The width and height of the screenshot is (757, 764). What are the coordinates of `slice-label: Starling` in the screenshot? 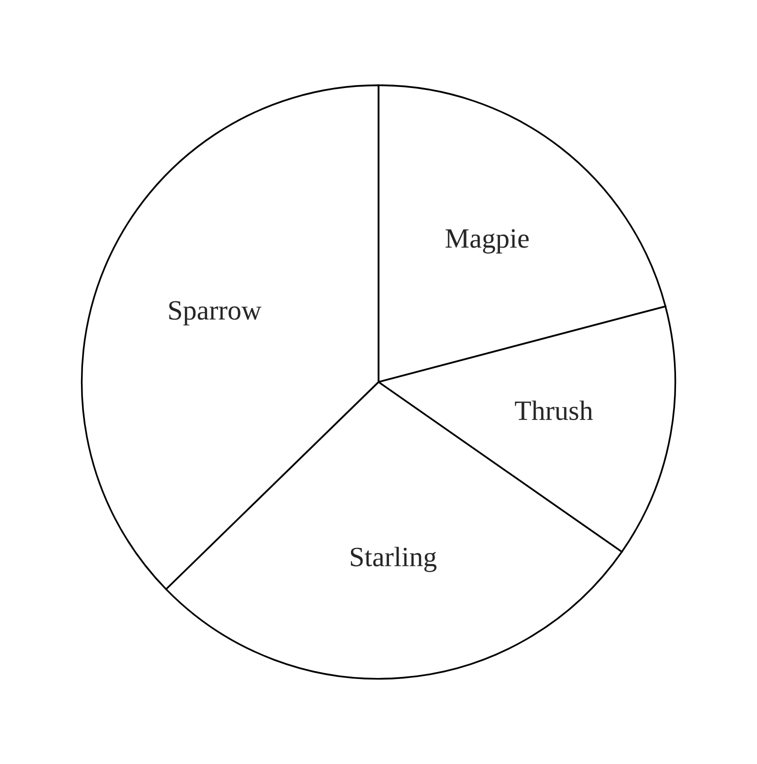 It's located at (393, 559).